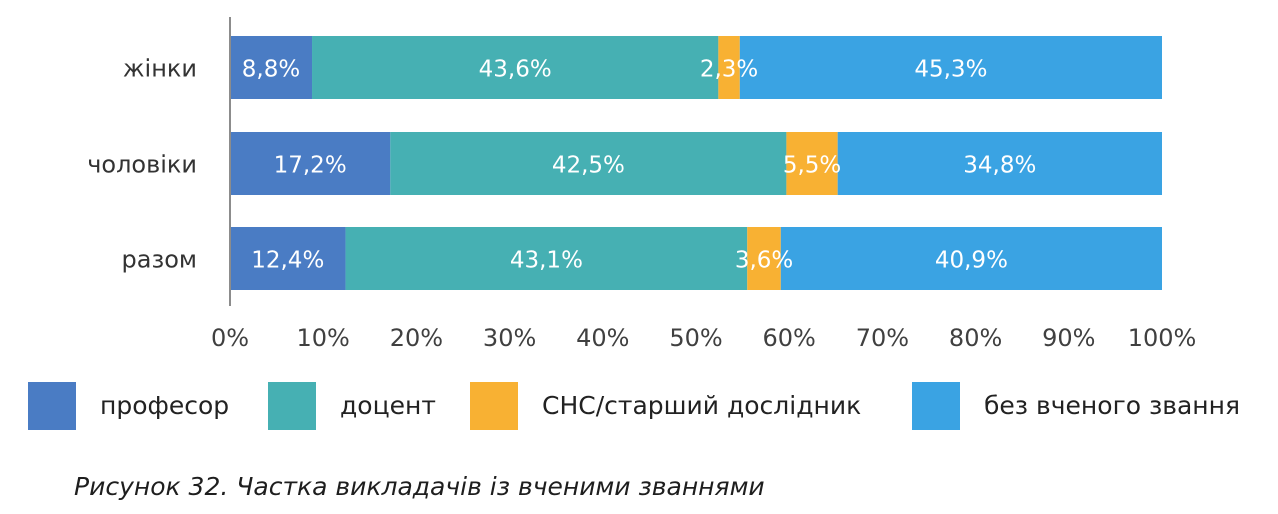 This screenshot has width=1278, height=514. What do you see at coordinates (287, 261) in the screenshot?
I see `data-label: 12,4%` at bounding box center [287, 261].